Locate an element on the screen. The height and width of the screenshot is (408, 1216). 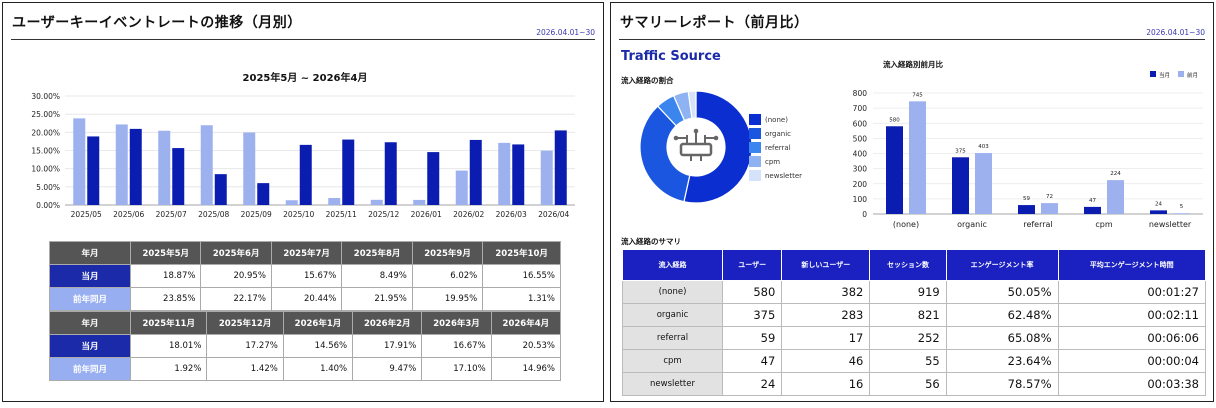
cell-prev: 23.85% is located at coordinates (165, 299).